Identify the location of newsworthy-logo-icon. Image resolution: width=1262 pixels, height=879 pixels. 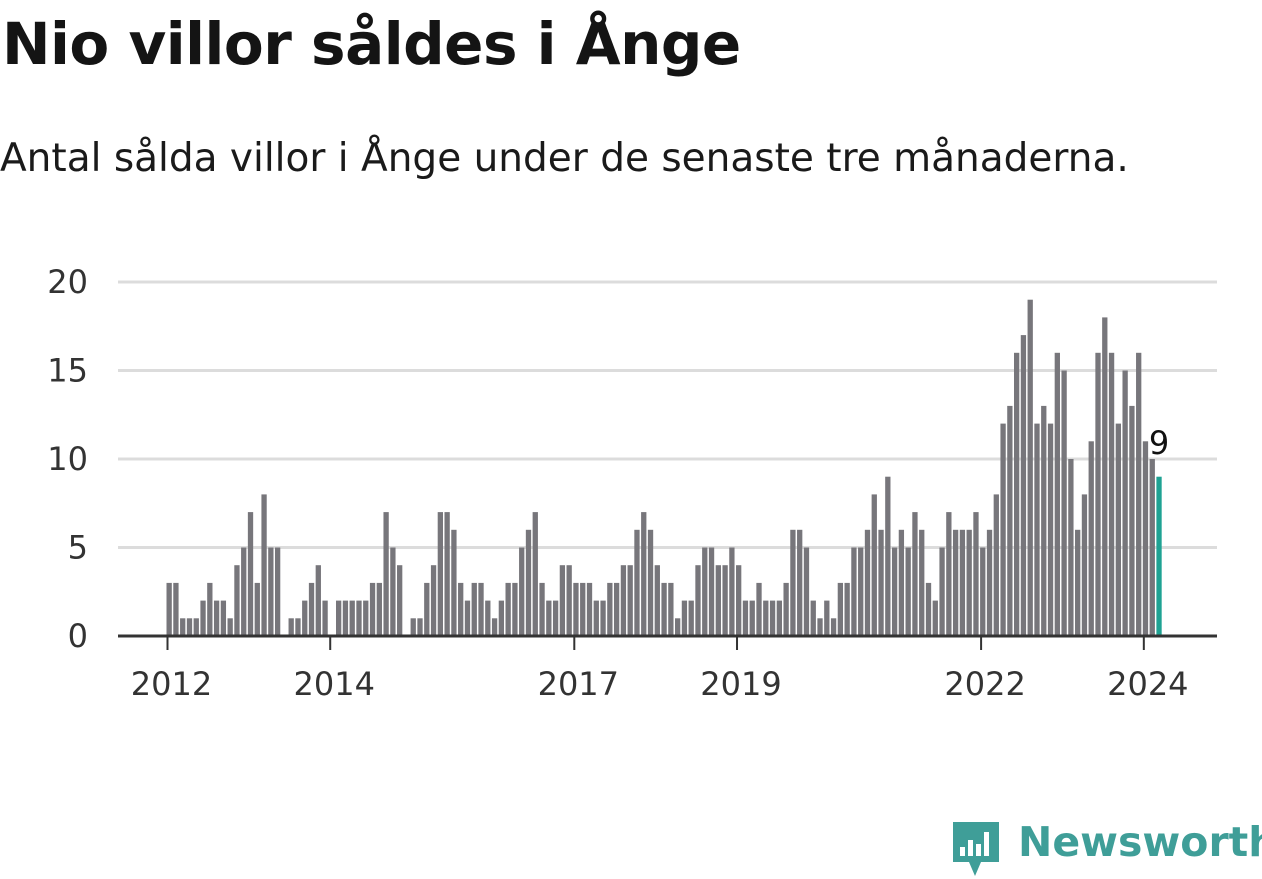
(976, 849).